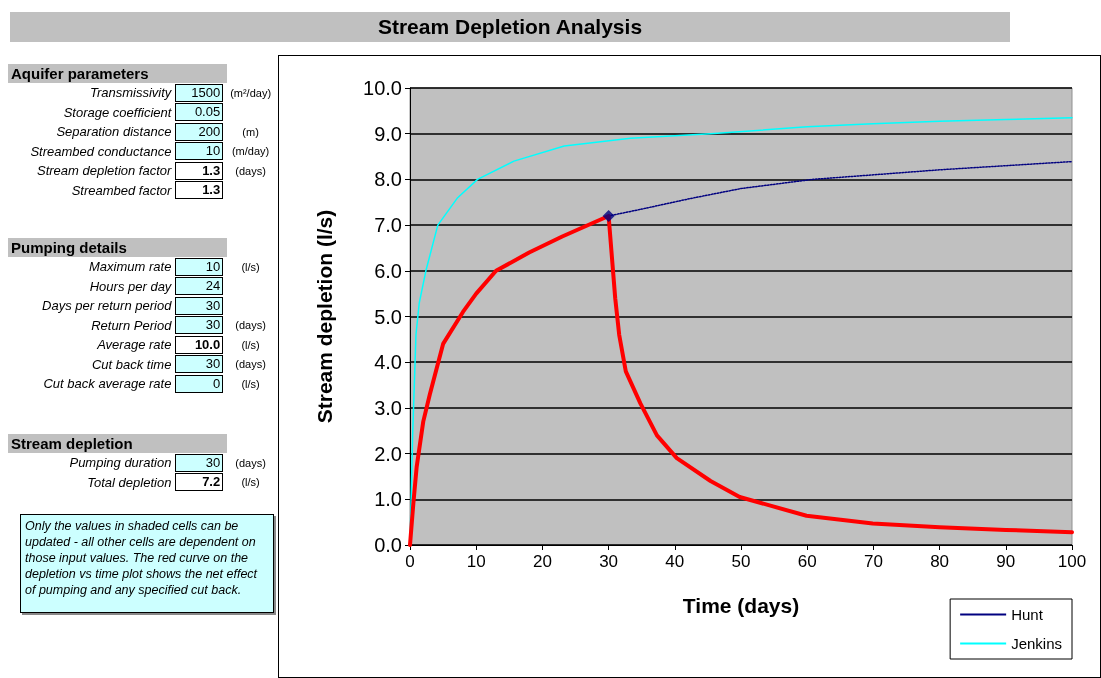  What do you see at coordinates (873, 561) in the screenshot?
I see `x-tick-label: 70` at bounding box center [873, 561].